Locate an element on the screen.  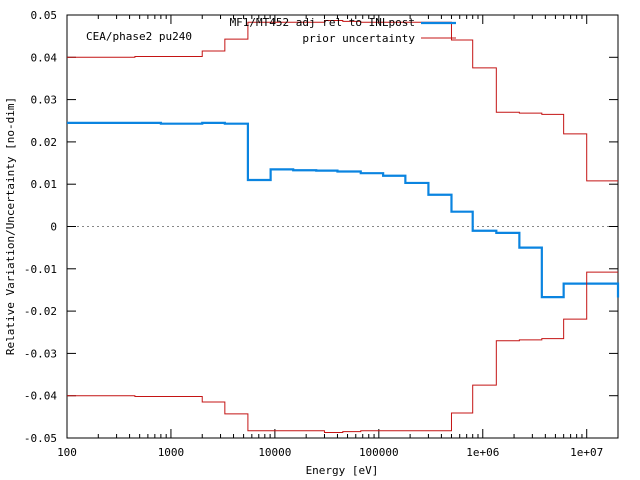
y-tick-label-1: 0.04 is located at coordinates (44, 57).